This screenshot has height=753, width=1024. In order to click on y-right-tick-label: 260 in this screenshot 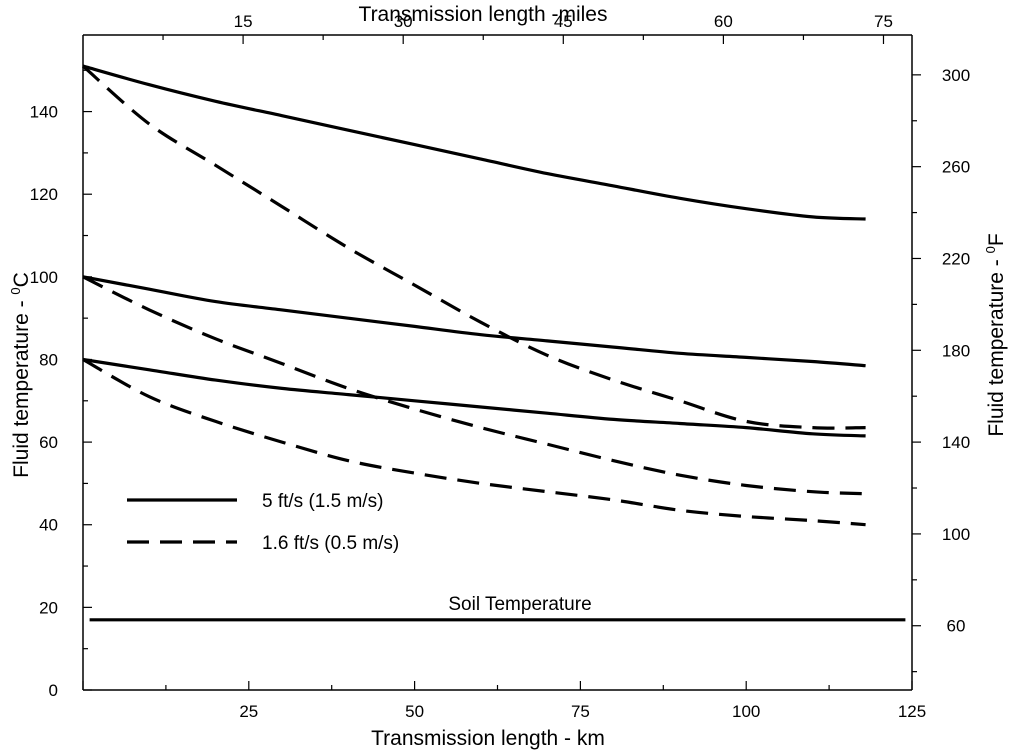, I will do `click(956, 167)`.